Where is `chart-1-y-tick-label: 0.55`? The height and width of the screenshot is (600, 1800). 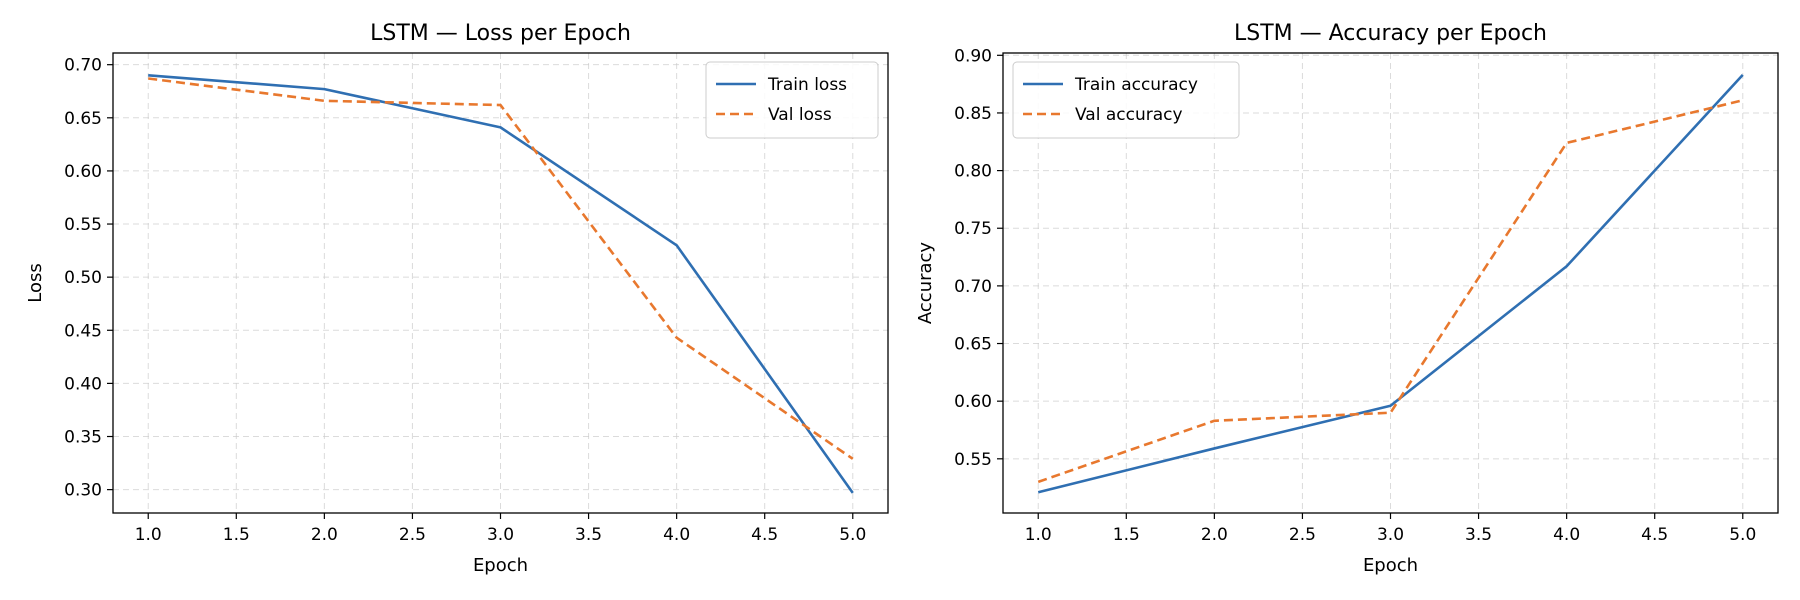 chart-1-y-tick-label: 0.55 is located at coordinates (973, 460).